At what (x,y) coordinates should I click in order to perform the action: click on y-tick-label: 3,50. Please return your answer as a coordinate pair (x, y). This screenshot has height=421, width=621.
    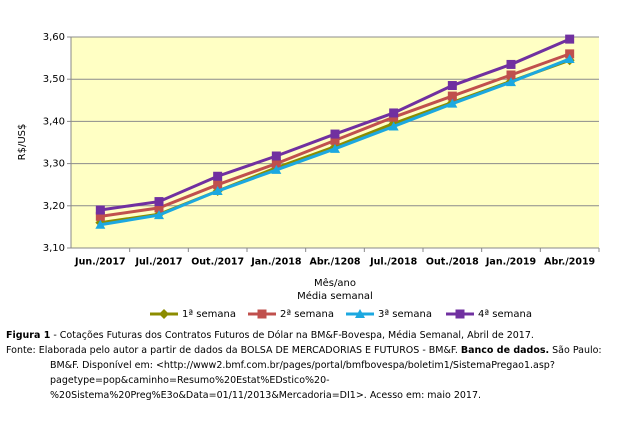
    Looking at the image, I should click on (54, 79).